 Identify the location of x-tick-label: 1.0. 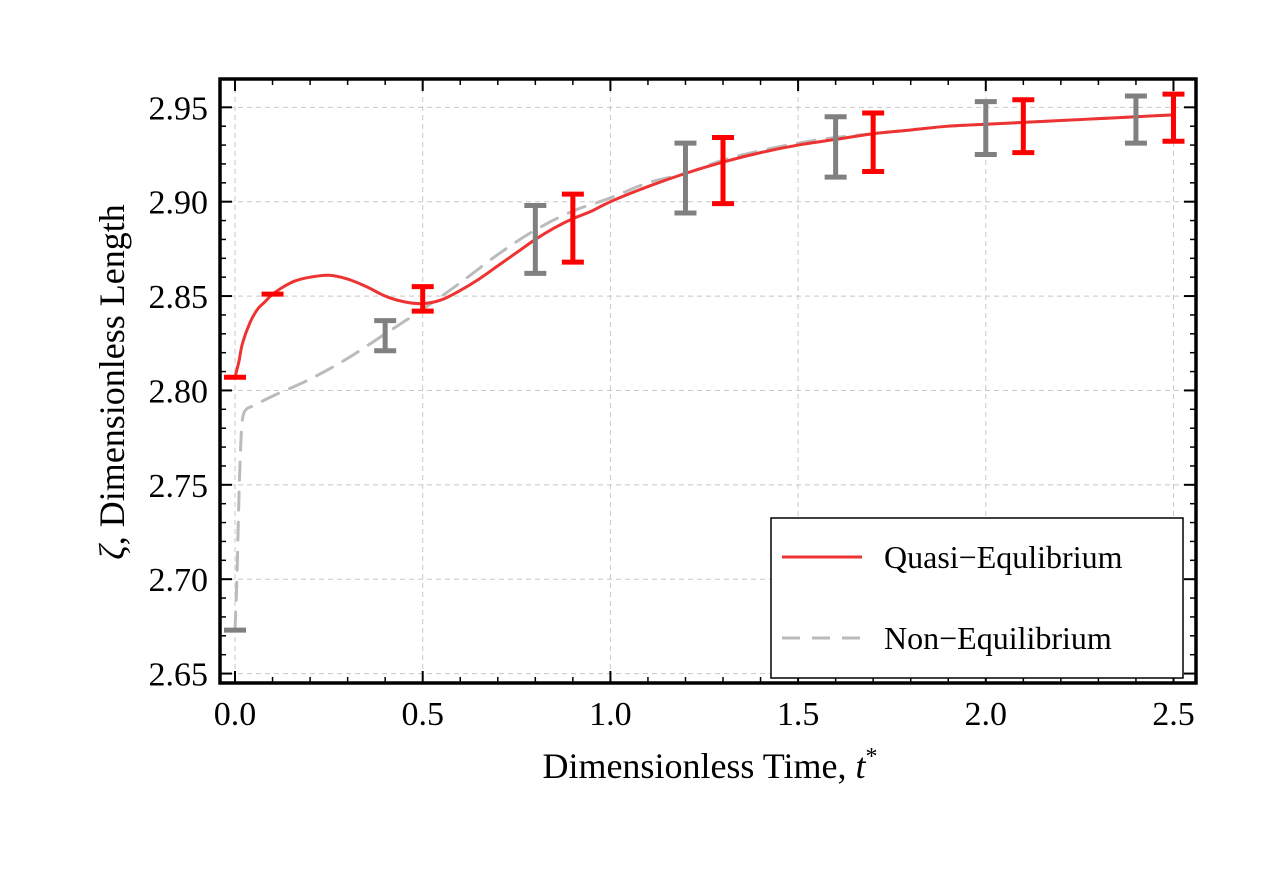
(610, 714).